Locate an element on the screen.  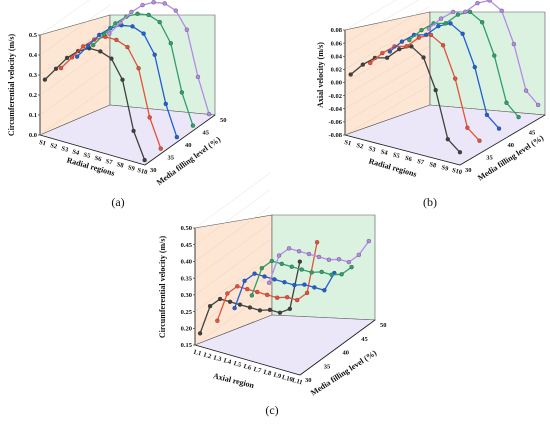
z-tick-label: 0.25 is located at coordinates (187, 312).